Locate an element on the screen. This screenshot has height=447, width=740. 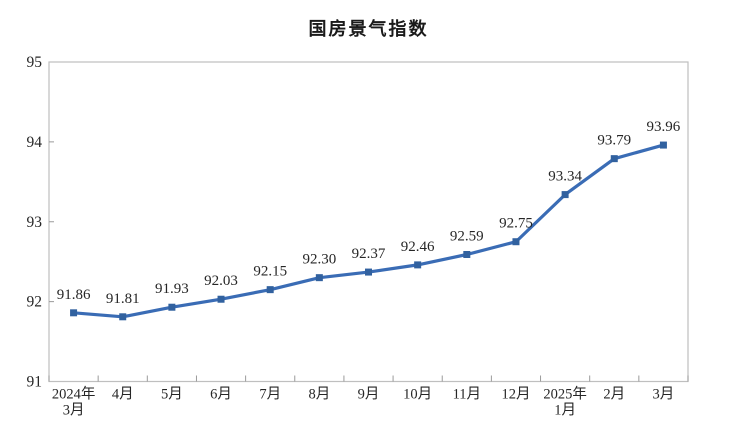
x-axis-category-label: 7月 is located at coordinates (270, 395).